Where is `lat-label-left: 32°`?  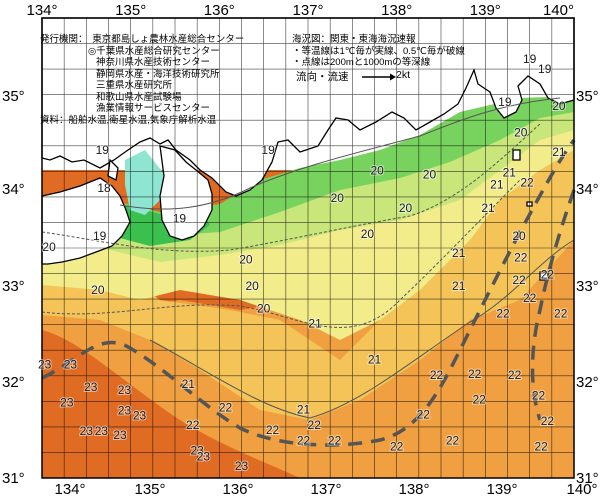
lat-label-left: 32° is located at coordinates (13, 382).